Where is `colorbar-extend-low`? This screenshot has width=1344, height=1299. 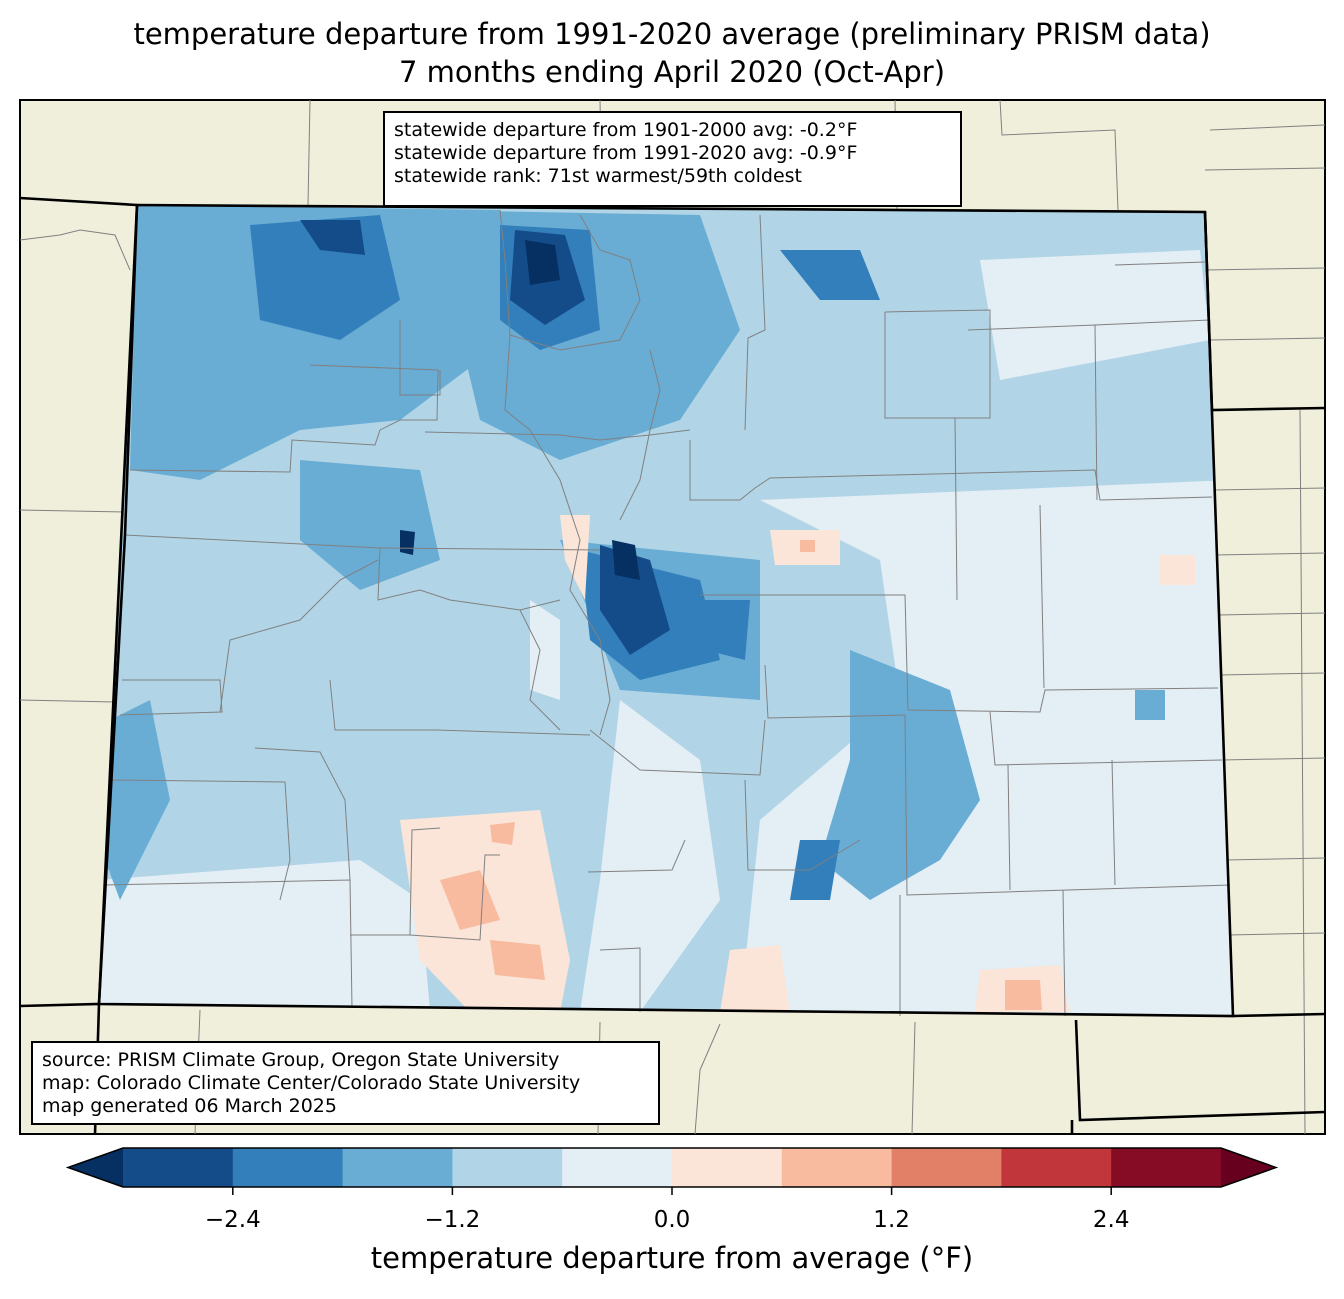
colorbar-extend-low is located at coordinates (95, 1167).